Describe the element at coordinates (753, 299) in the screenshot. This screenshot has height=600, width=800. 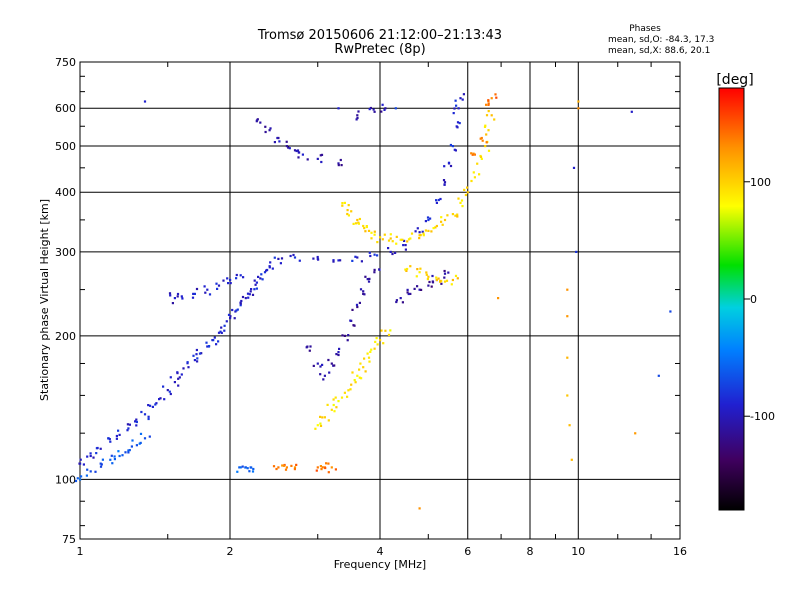
I see `colorbar-tick-label: 0` at that location.